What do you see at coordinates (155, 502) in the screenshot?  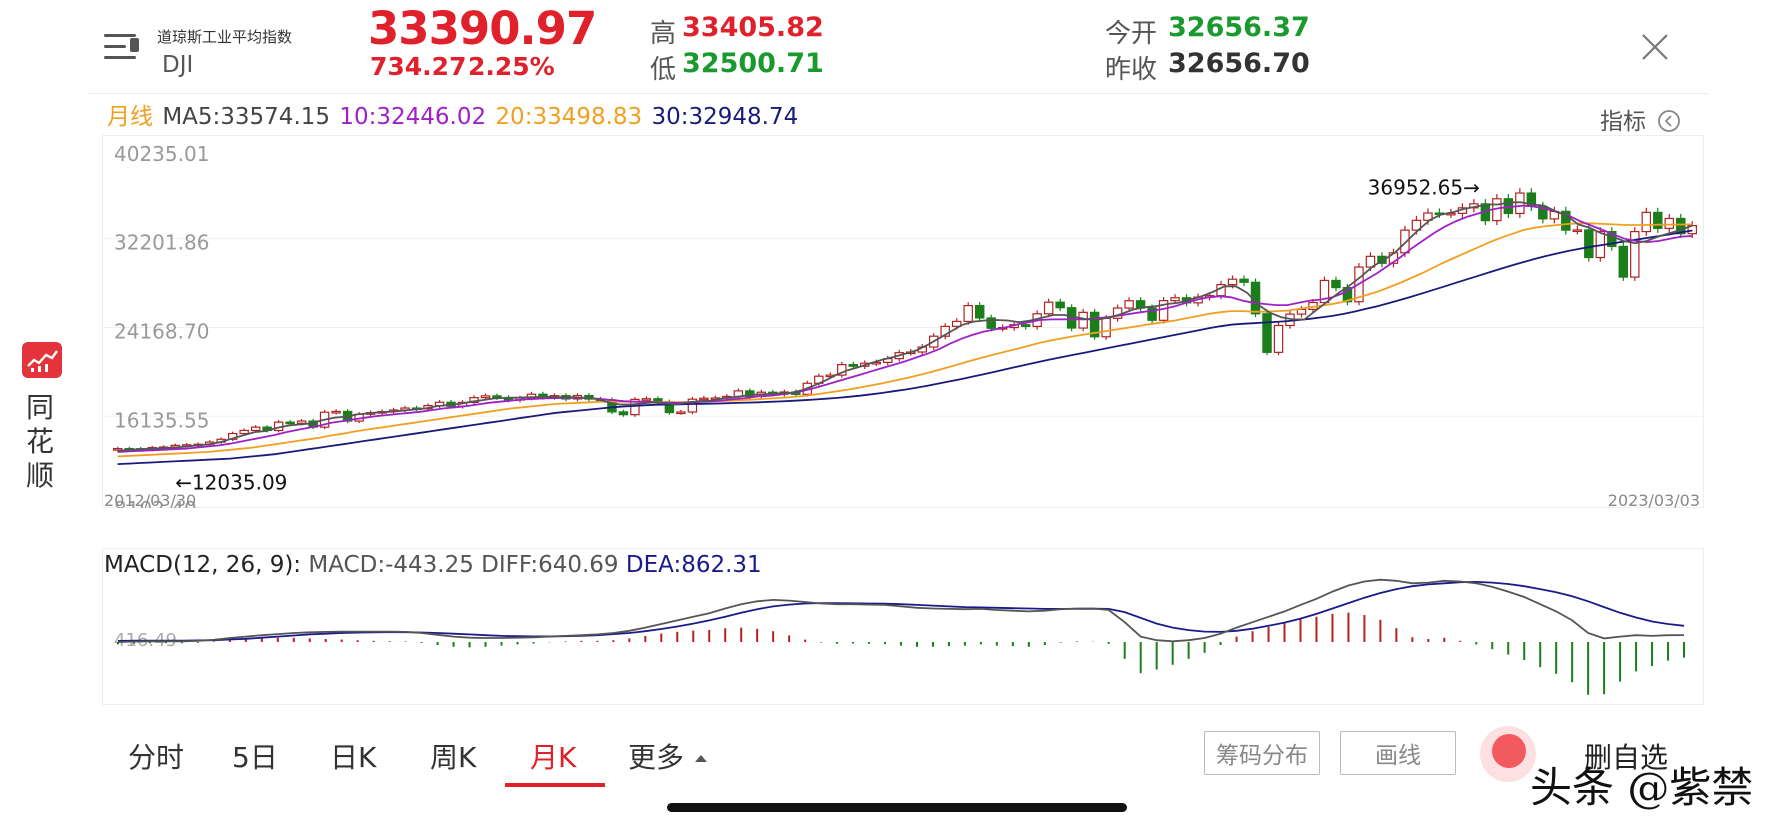 I see `y-tick-label: 8102.40` at bounding box center [155, 502].